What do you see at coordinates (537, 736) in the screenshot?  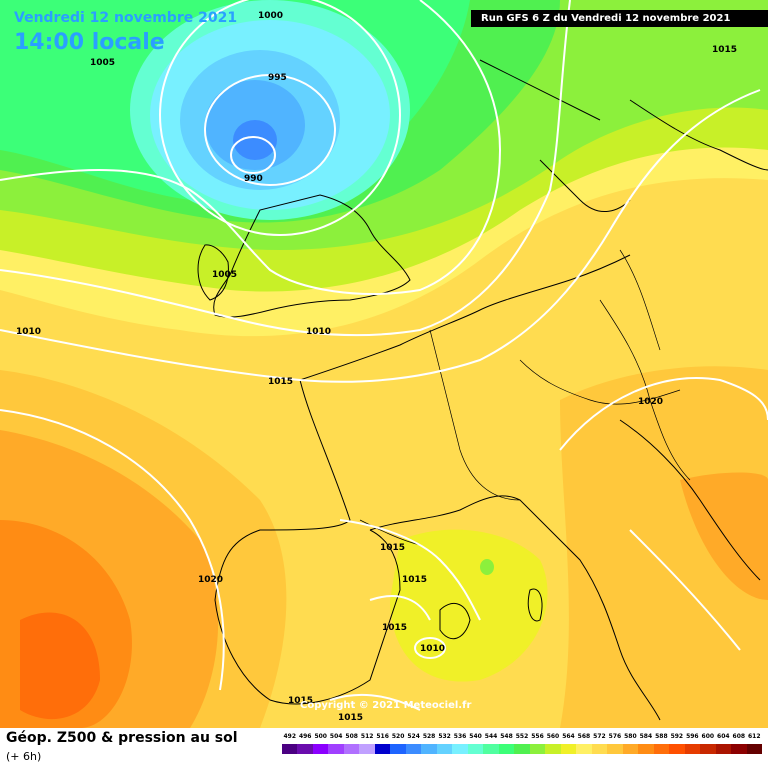 I see `legend-label: 556` at bounding box center [537, 736].